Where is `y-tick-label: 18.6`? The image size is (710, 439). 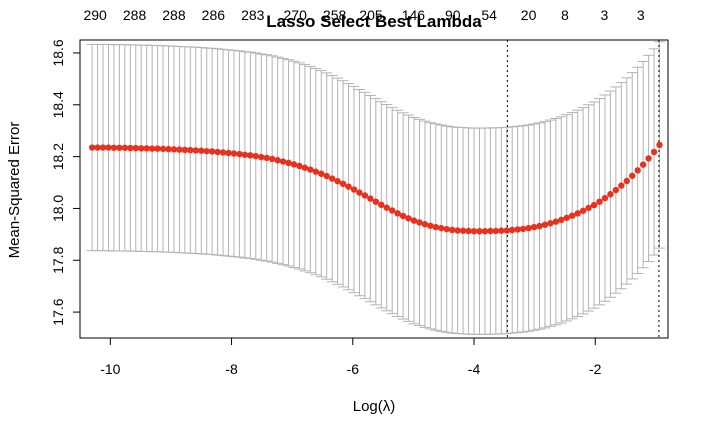
y-tick-label: 18.6 is located at coordinates (58, 52).